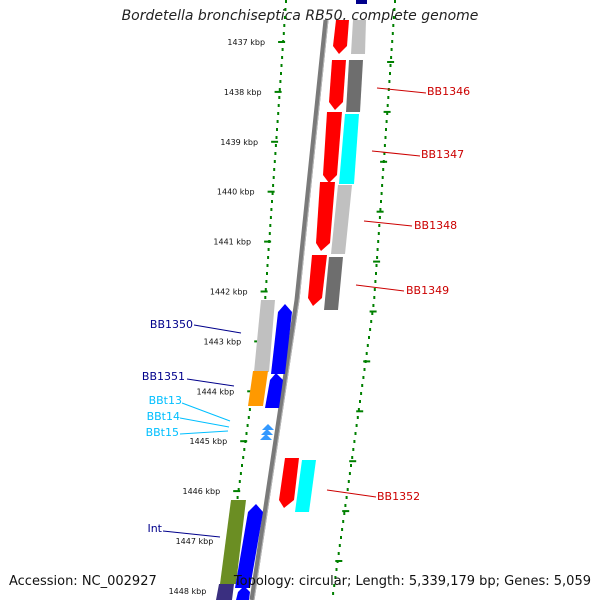  Describe the element at coordinates (233, 542) in the screenshot. I see `gene-feature-category-green` at that location.